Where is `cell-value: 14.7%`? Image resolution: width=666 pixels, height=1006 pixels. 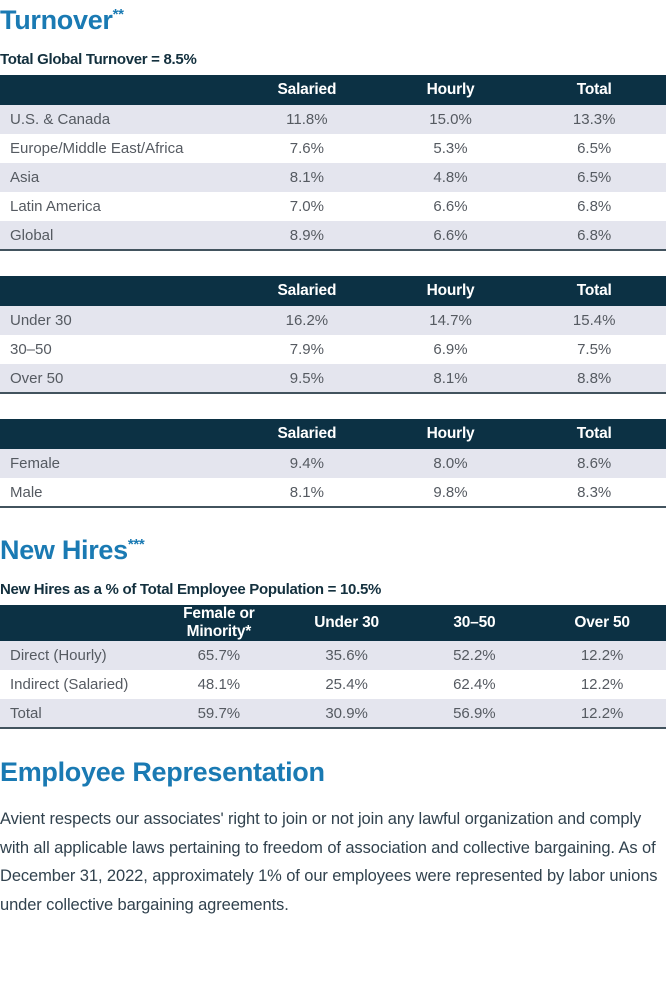
cell-value: 14.7% is located at coordinates (450, 320).